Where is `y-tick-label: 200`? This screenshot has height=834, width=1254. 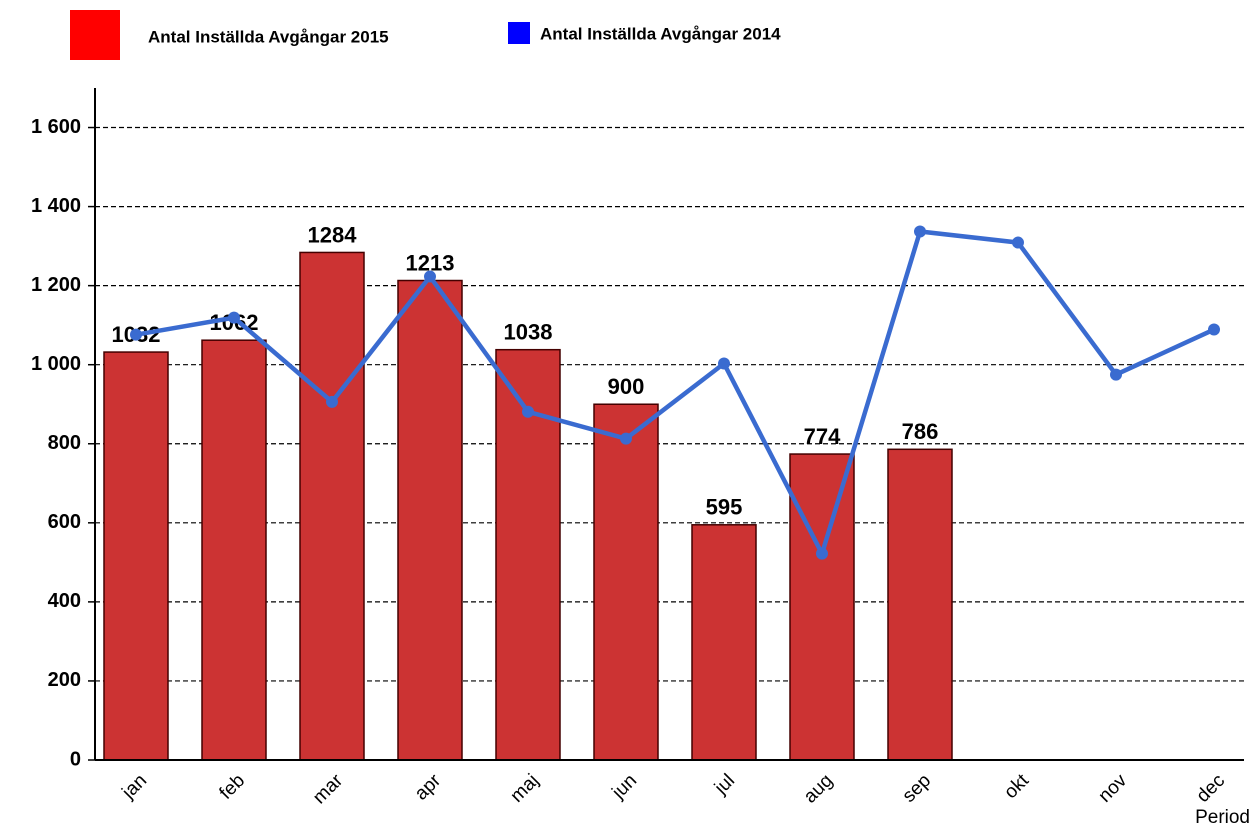 y-tick-label: 200 is located at coordinates (64, 680).